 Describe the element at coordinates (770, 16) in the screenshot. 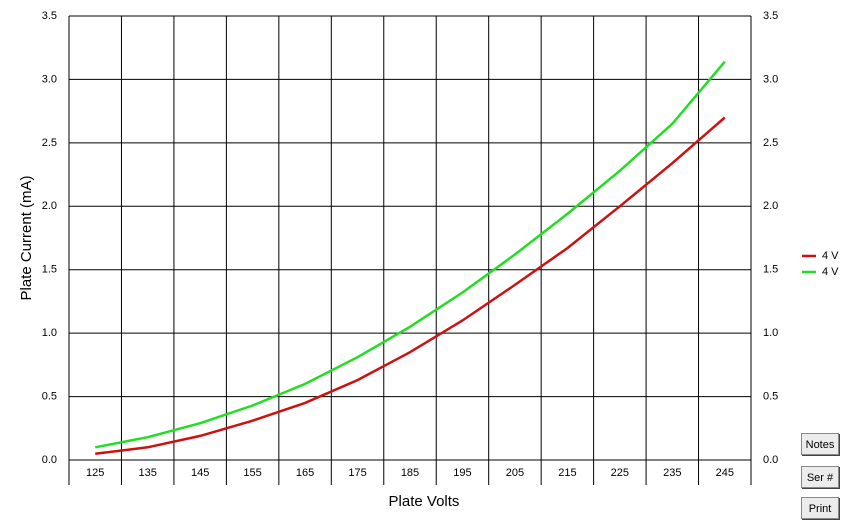

I see `y2-tick-label: 3.5` at that location.